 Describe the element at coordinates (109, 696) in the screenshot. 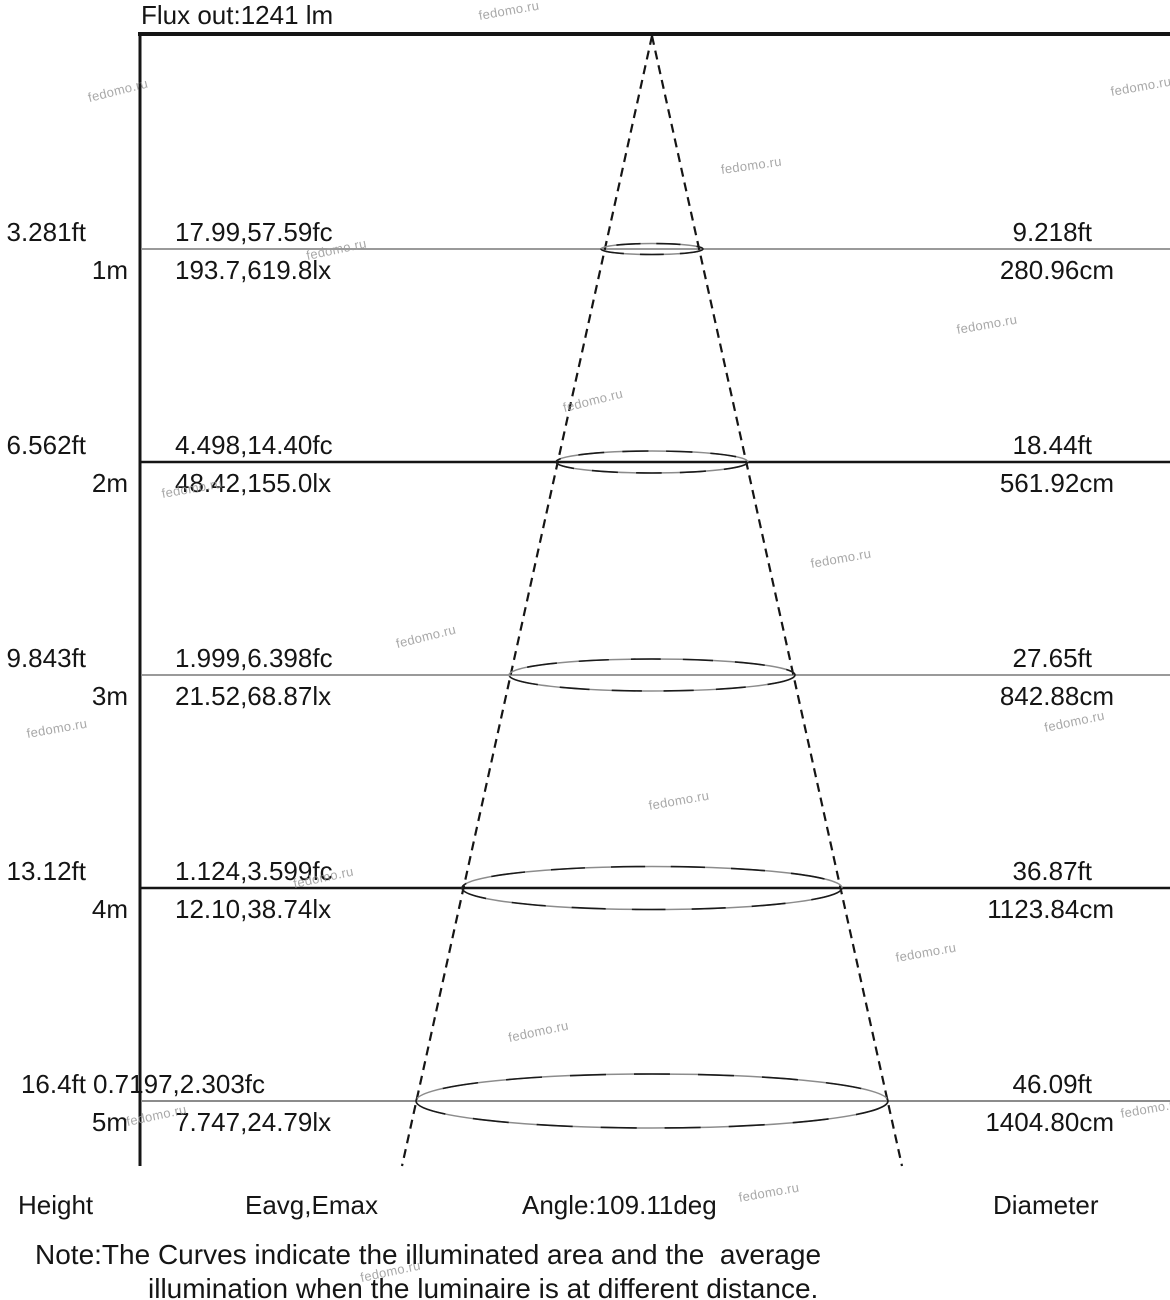

I see `height-m-3m: 3m` at that location.